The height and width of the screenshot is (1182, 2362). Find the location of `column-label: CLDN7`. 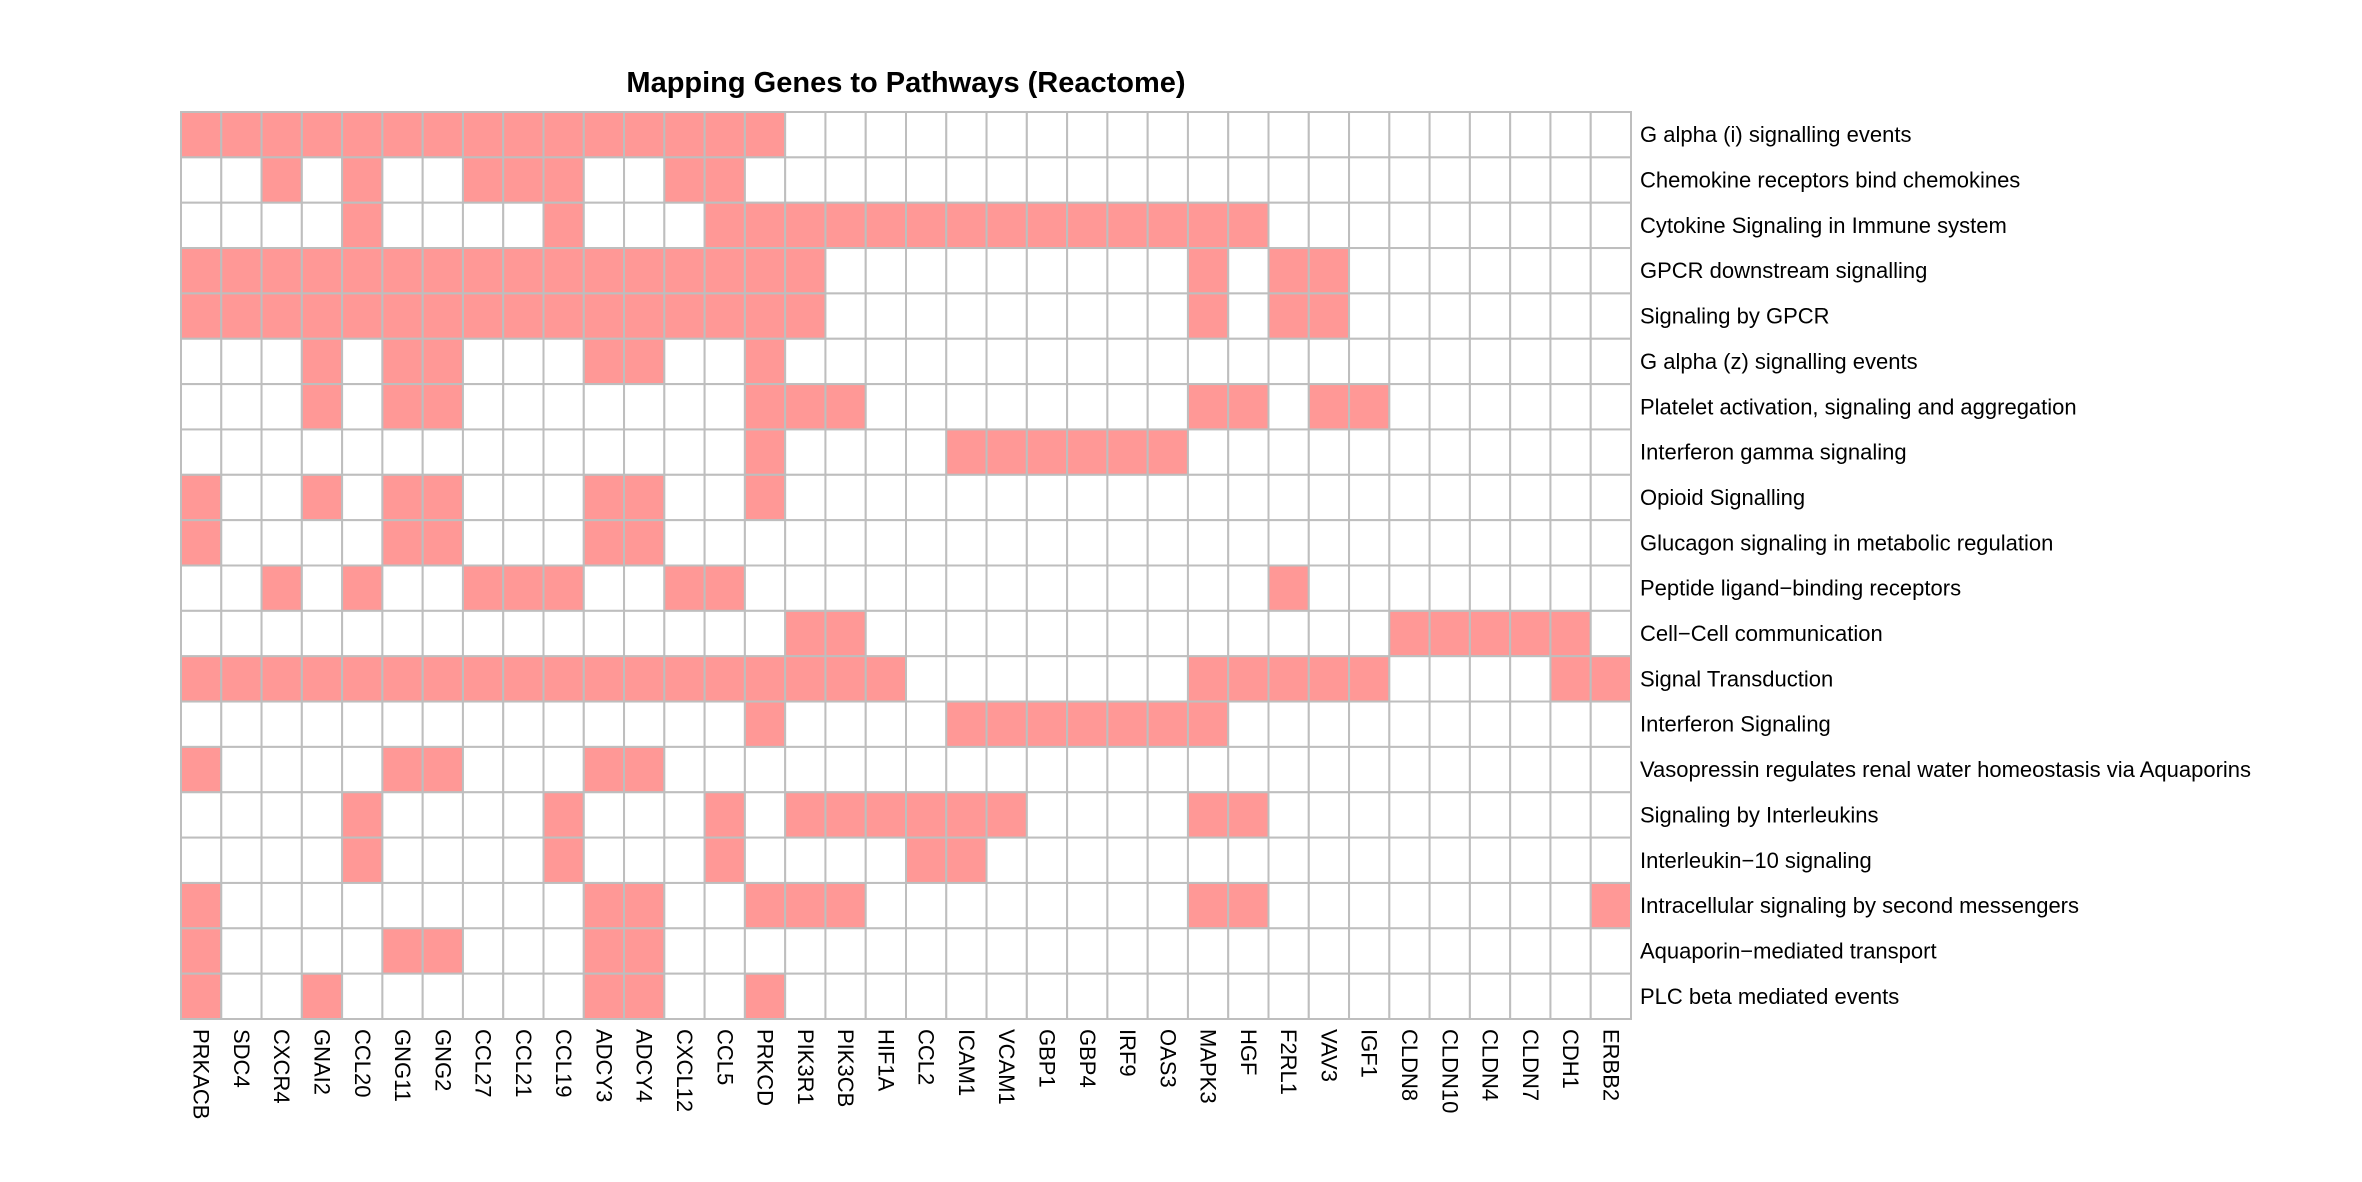

column-label: CLDN7 is located at coordinates (1530, 1065).